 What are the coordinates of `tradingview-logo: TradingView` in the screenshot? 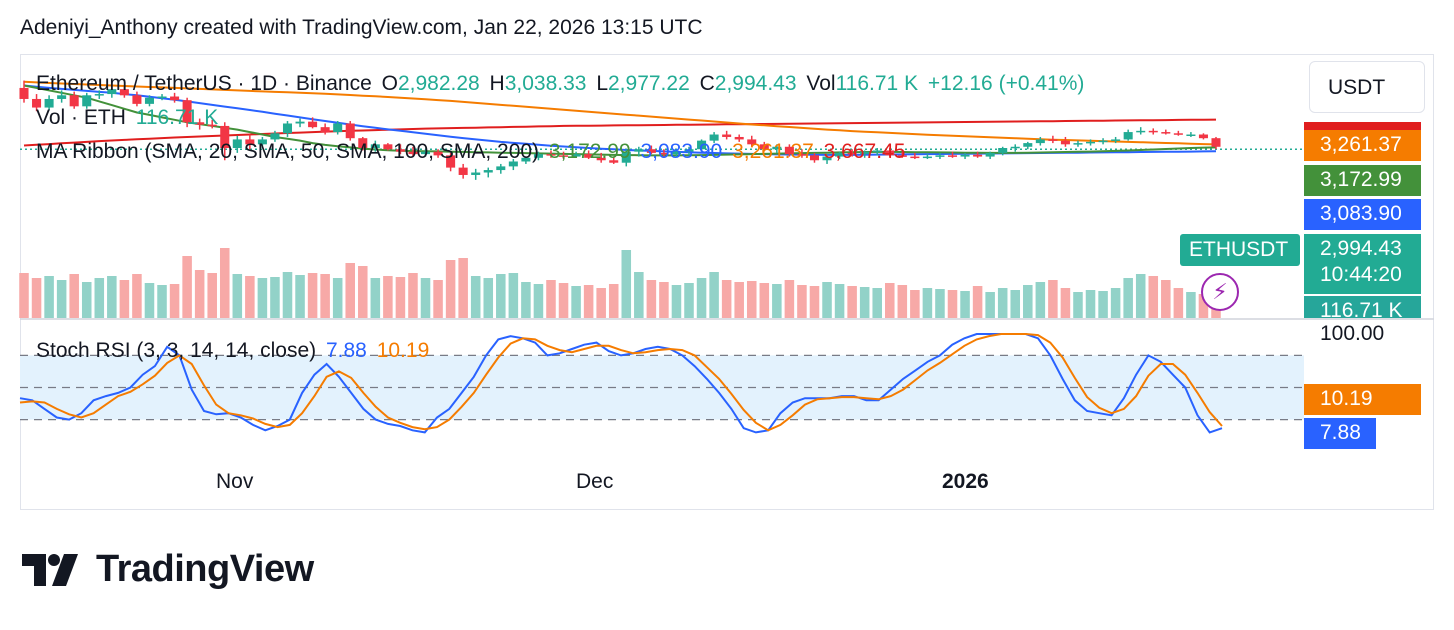 It's located at (168, 569).